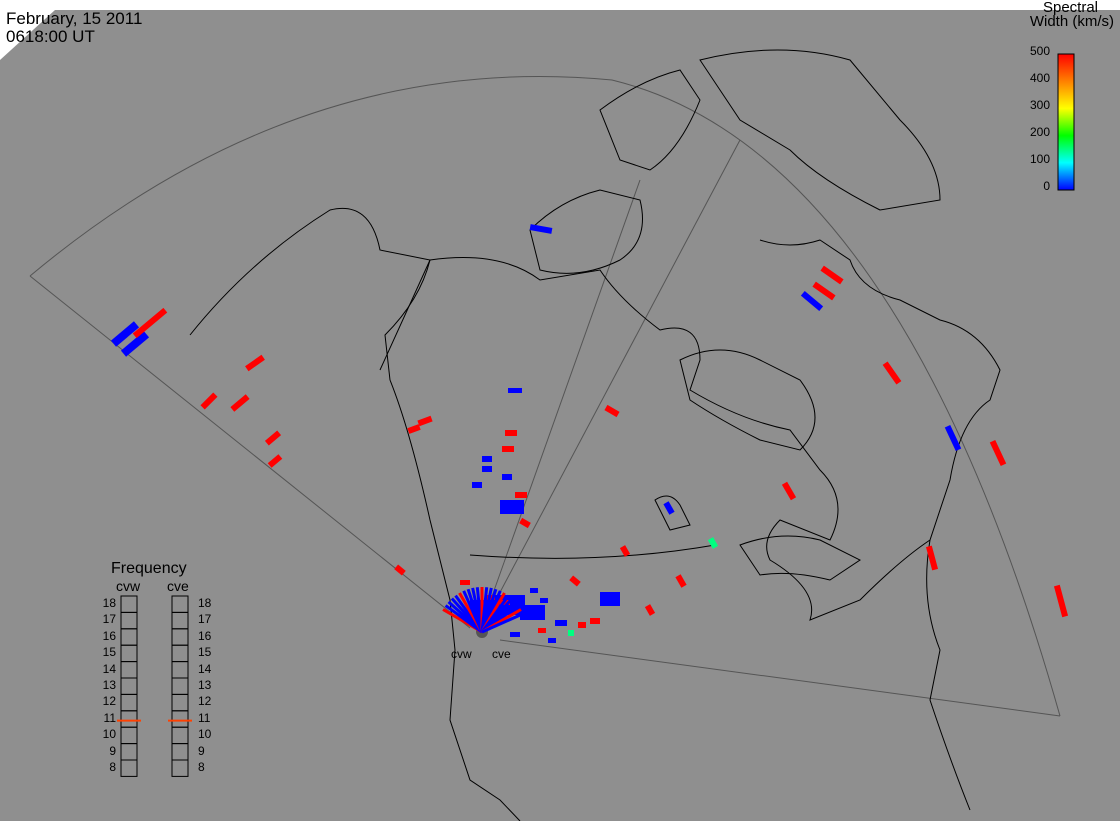  What do you see at coordinates (109, 652) in the screenshot?
I see `frequency-tick-left: 15` at bounding box center [109, 652].